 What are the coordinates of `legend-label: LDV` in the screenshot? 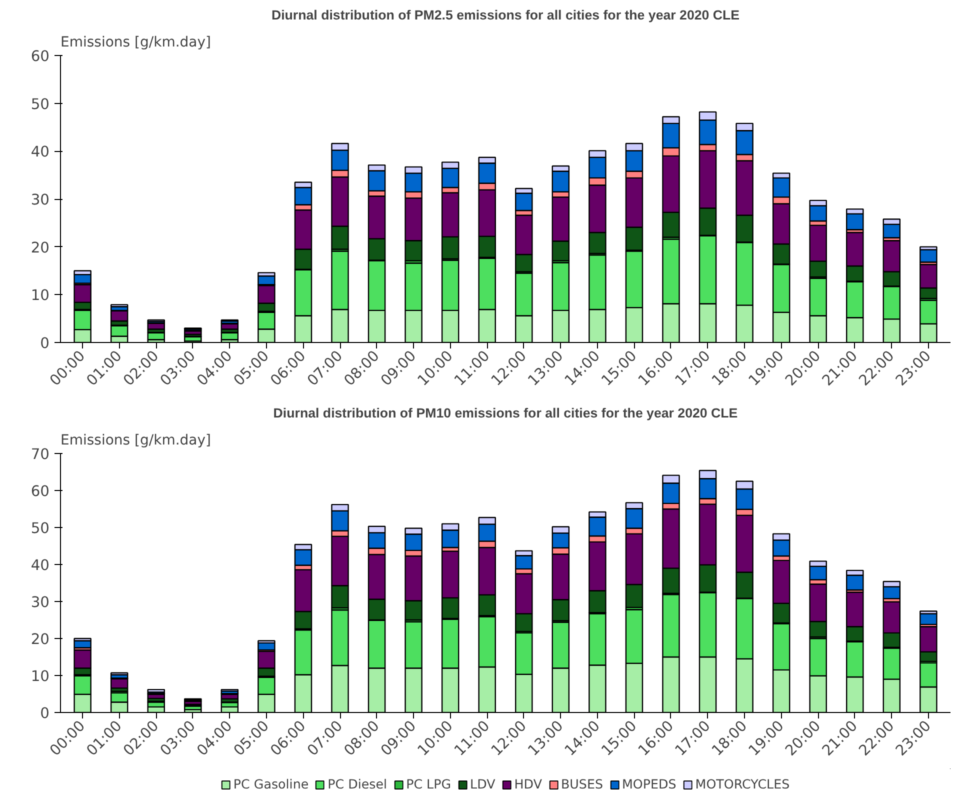 It's located at (483, 784).